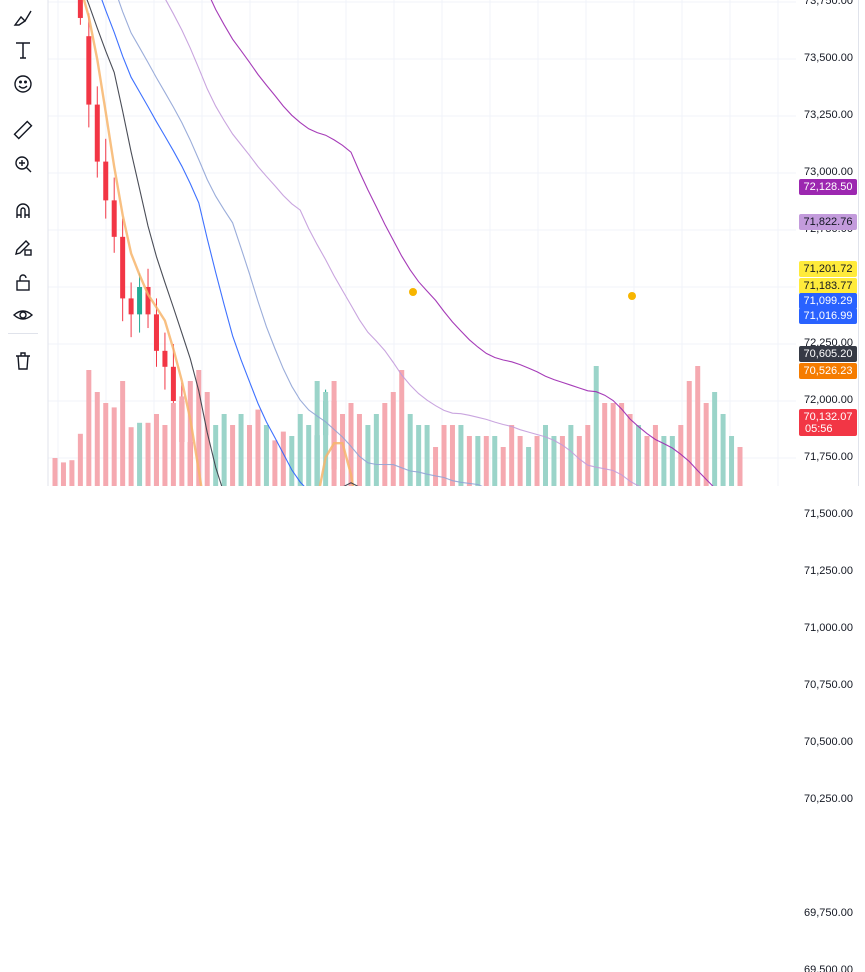  What do you see at coordinates (23, 84) in the screenshot?
I see `emoji-icon` at bounding box center [23, 84].